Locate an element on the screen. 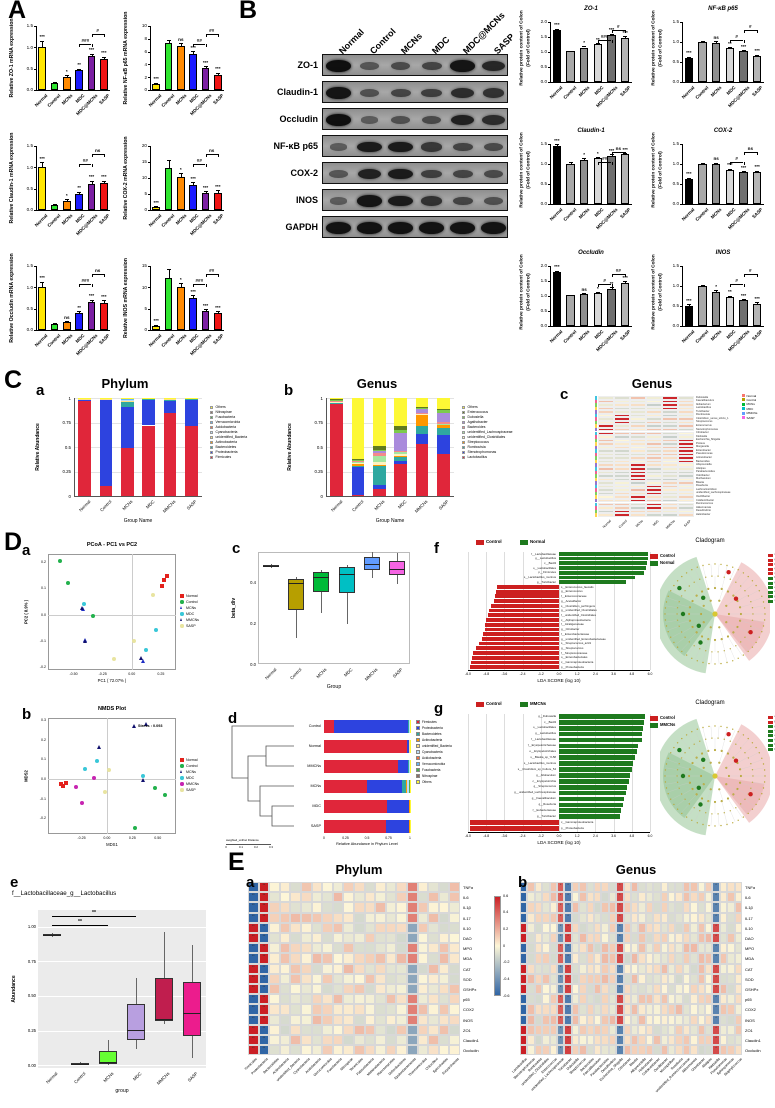 The width and height of the screenshot is (775, 1108). legend-label: unidentified_Bacteria is located at coordinates (437, 745).